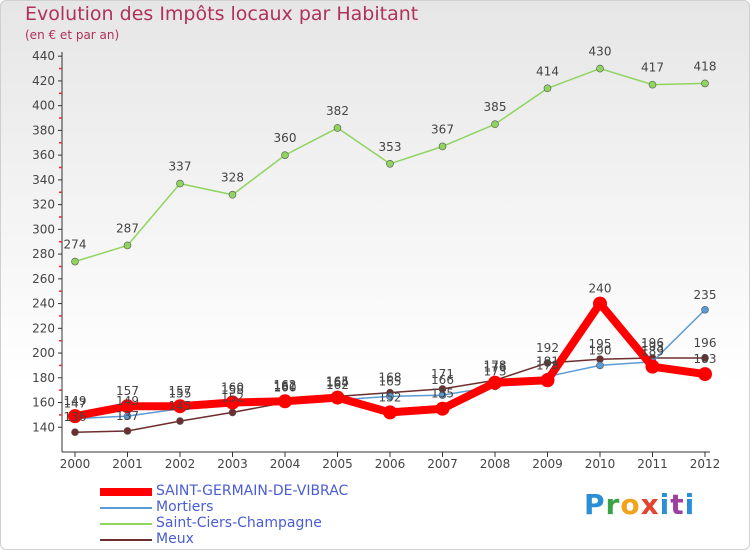 This screenshot has height=550, width=750. I want to click on data-label: 235, so click(705, 295).